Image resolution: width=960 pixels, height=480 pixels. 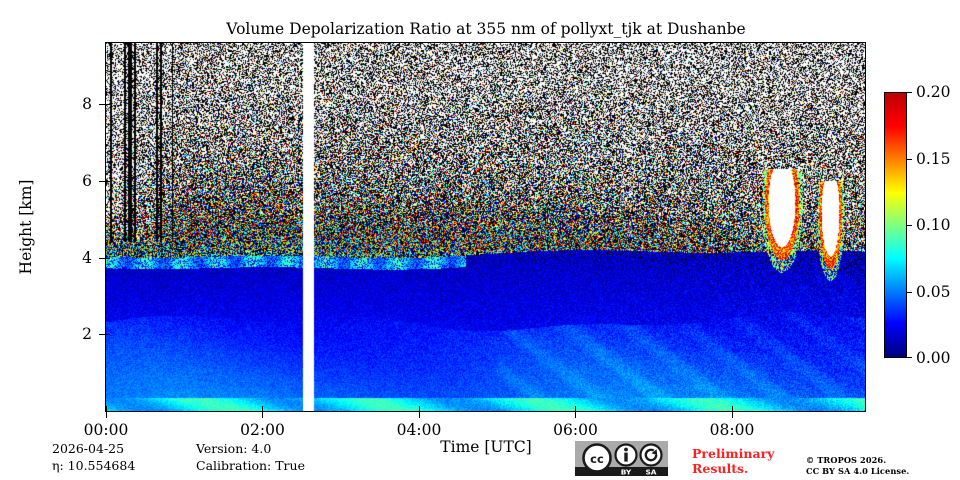 I want to click on x-tick-label: 08:00, so click(x=732, y=430).